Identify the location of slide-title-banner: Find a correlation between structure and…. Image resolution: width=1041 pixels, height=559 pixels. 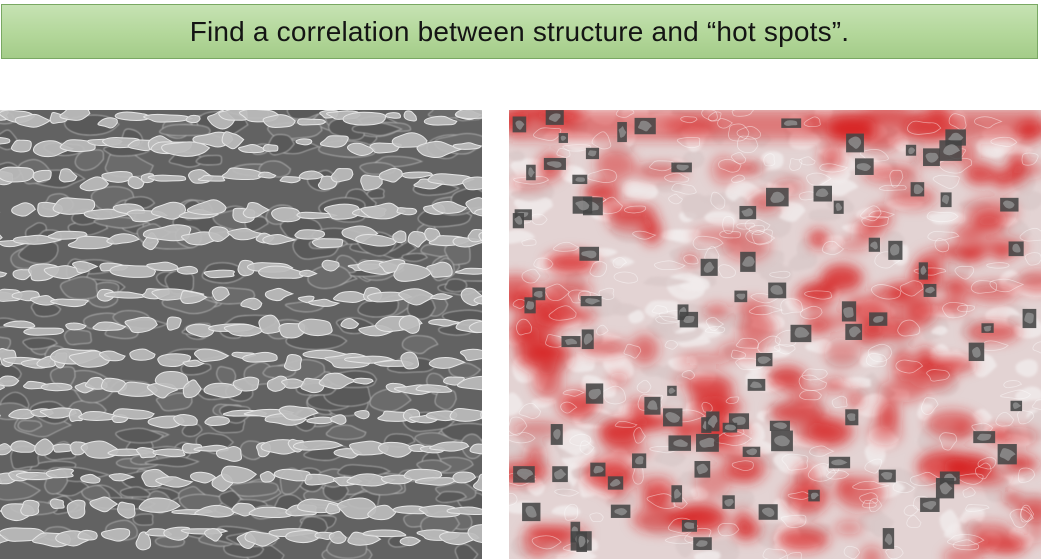
(519, 31).